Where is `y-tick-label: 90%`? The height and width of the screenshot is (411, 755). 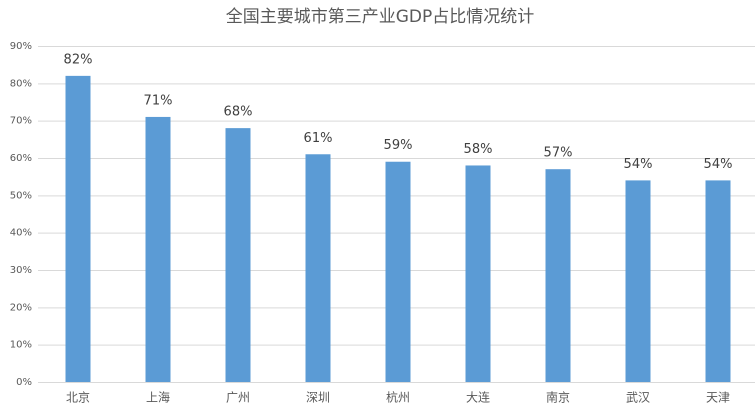 y-tick-label: 90% is located at coordinates (21, 46).